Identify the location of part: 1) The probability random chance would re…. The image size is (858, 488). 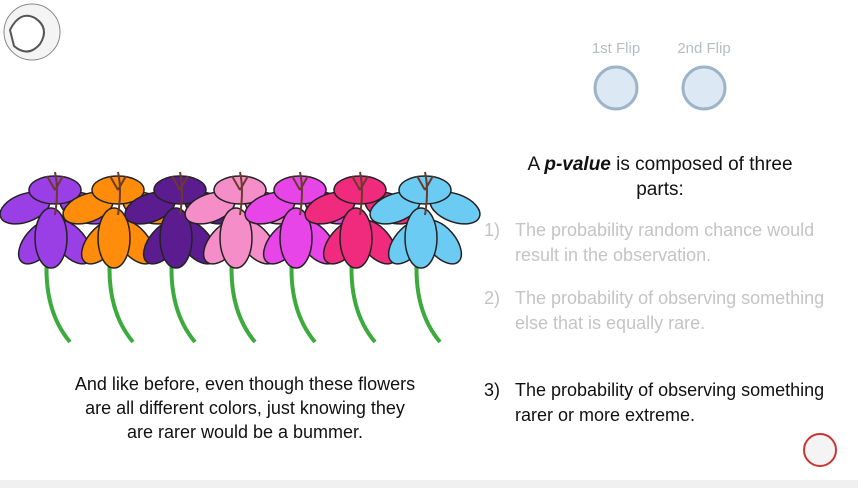
(664, 243).